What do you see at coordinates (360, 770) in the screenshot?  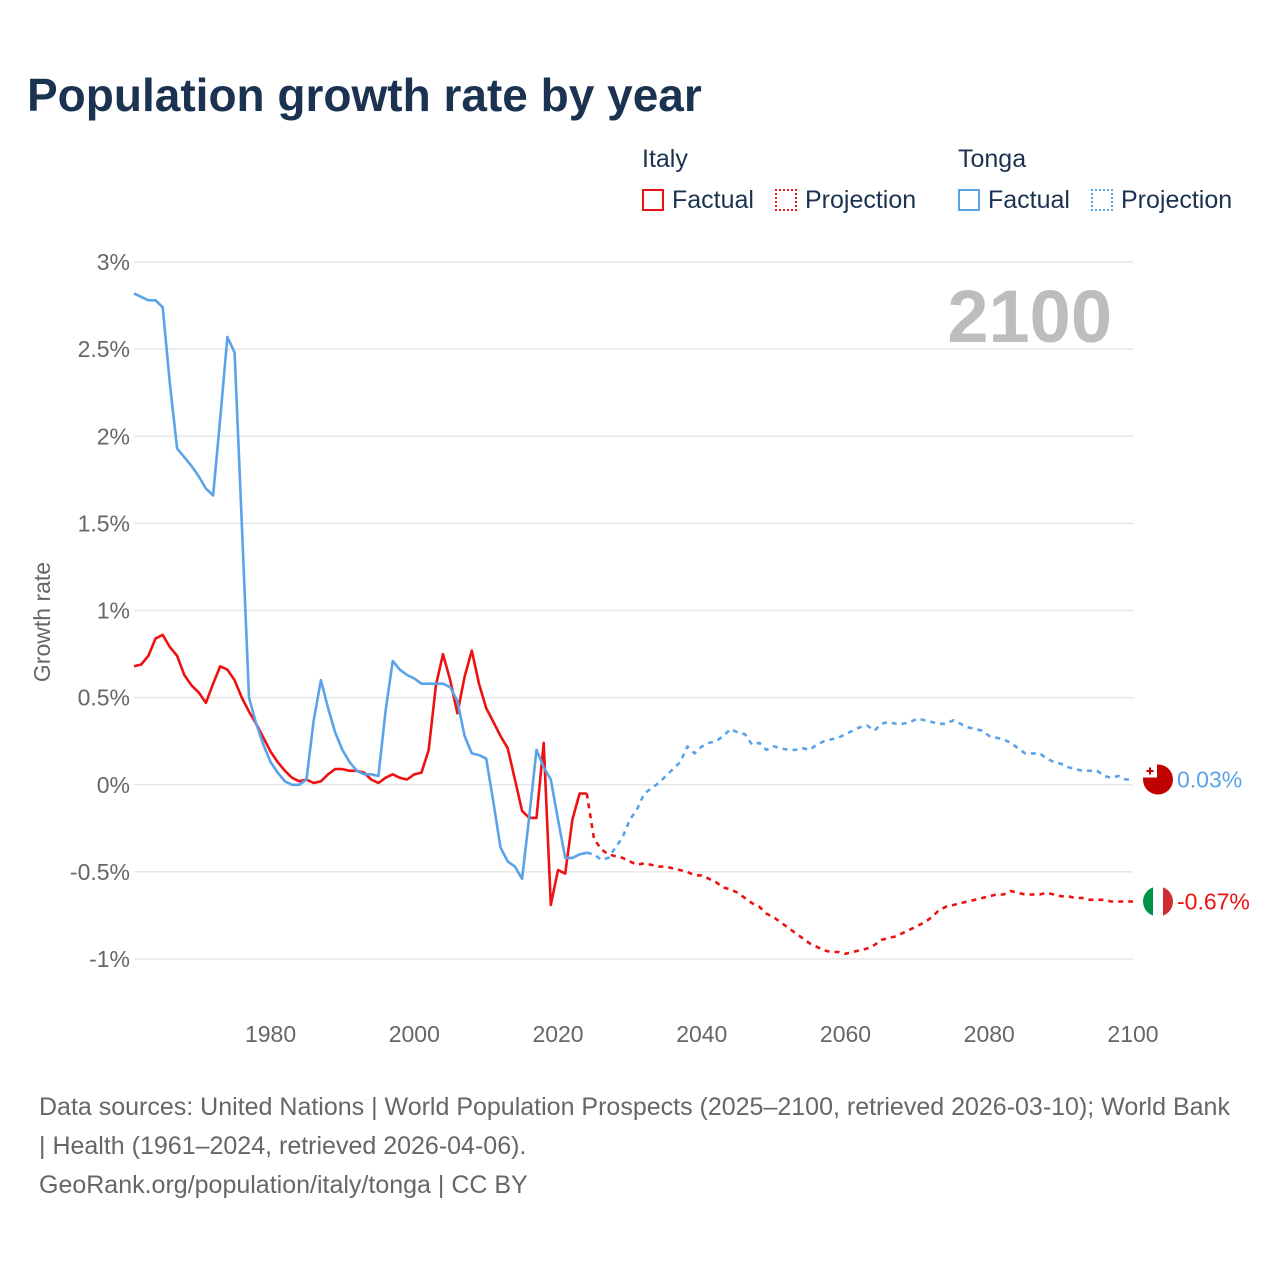 I see `italy-factual-line` at bounding box center [360, 770].